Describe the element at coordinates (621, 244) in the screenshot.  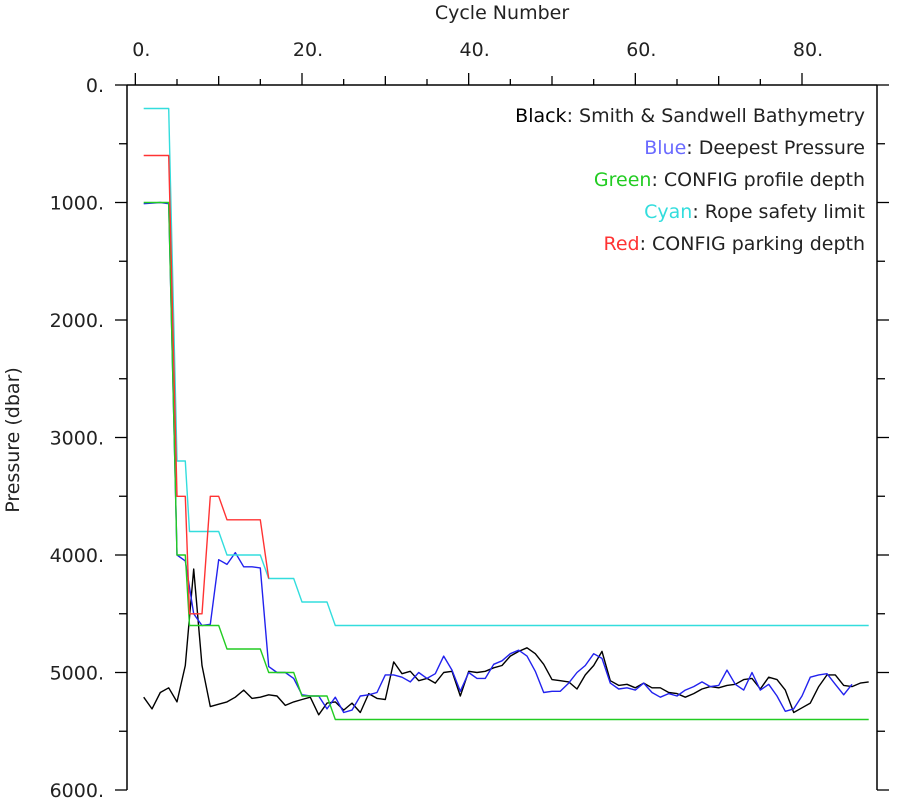
I see `legend-color-word: Red` at that location.